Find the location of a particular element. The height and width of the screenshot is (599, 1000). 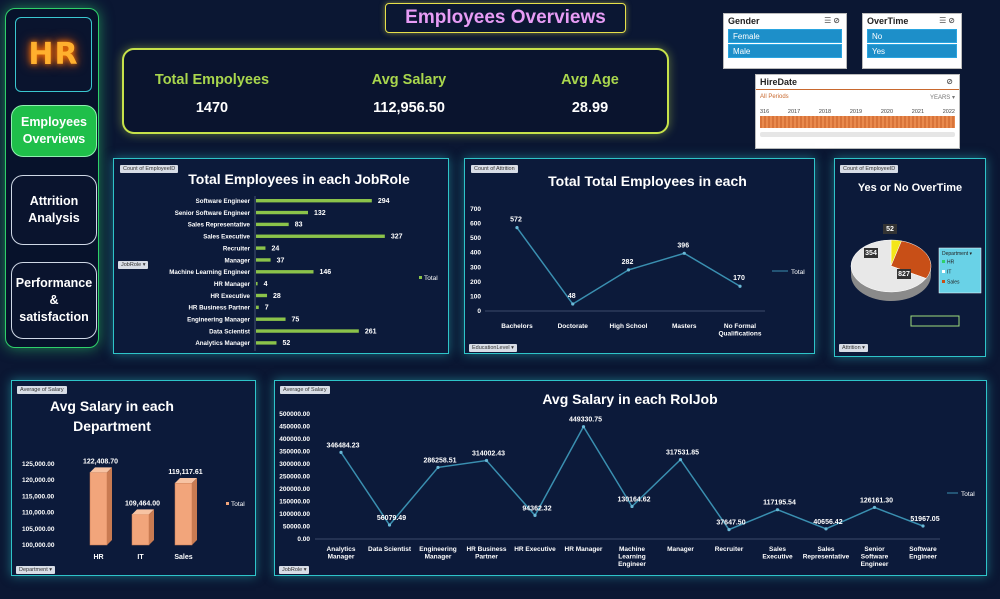

data-label: 317531.85 is located at coordinates (682, 453).